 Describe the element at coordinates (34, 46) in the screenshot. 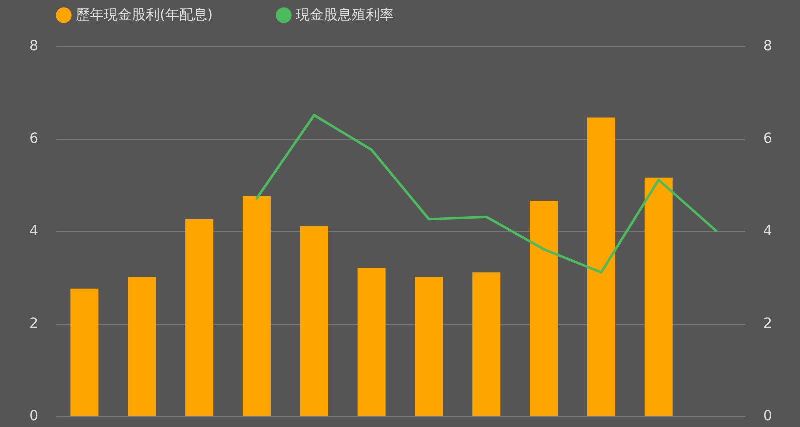

I see `y-tick-label: 8` at that location.